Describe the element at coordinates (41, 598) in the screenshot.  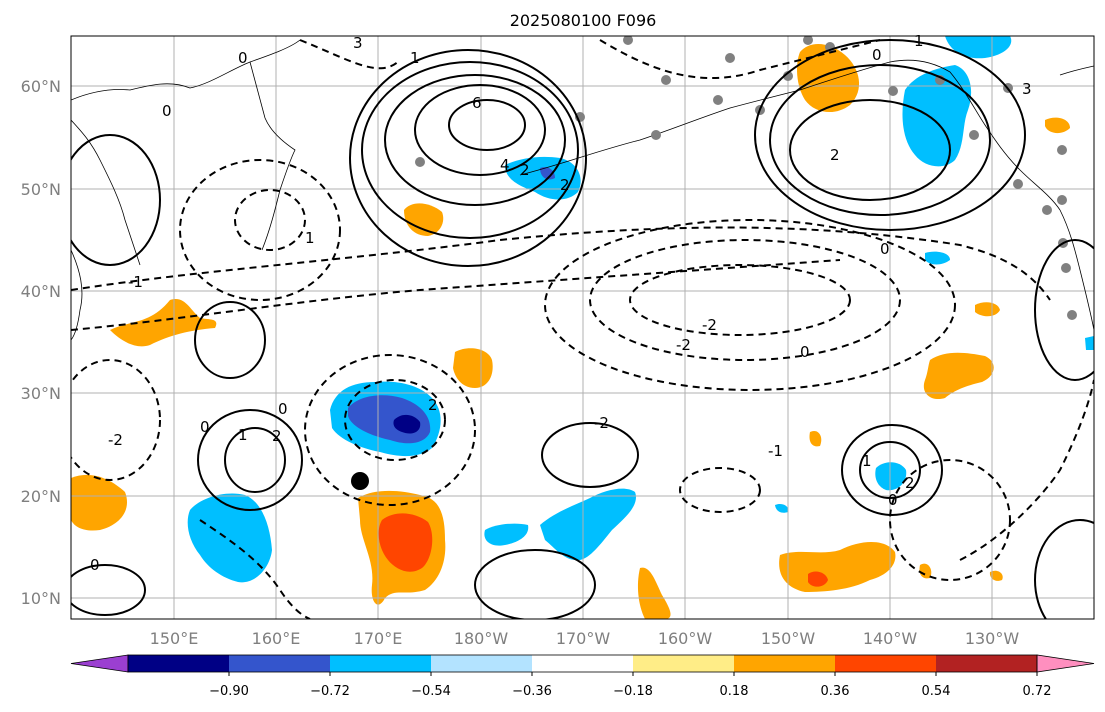
I see `lat-label: 10°N` at that location.